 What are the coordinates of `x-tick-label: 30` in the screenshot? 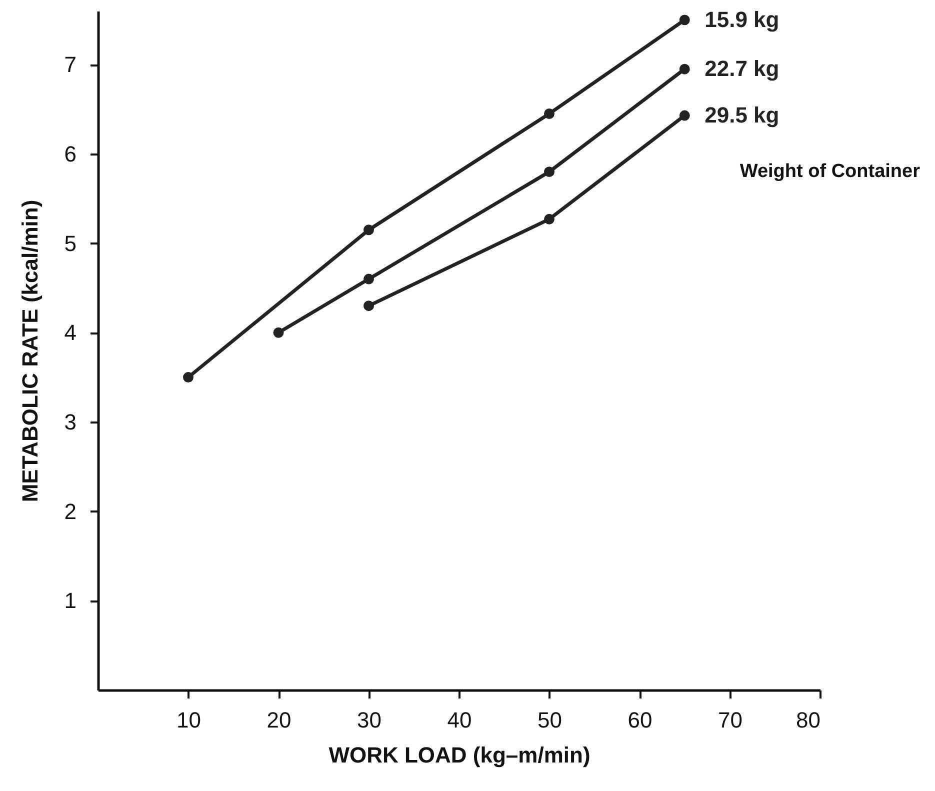 It's located at (369, 720).